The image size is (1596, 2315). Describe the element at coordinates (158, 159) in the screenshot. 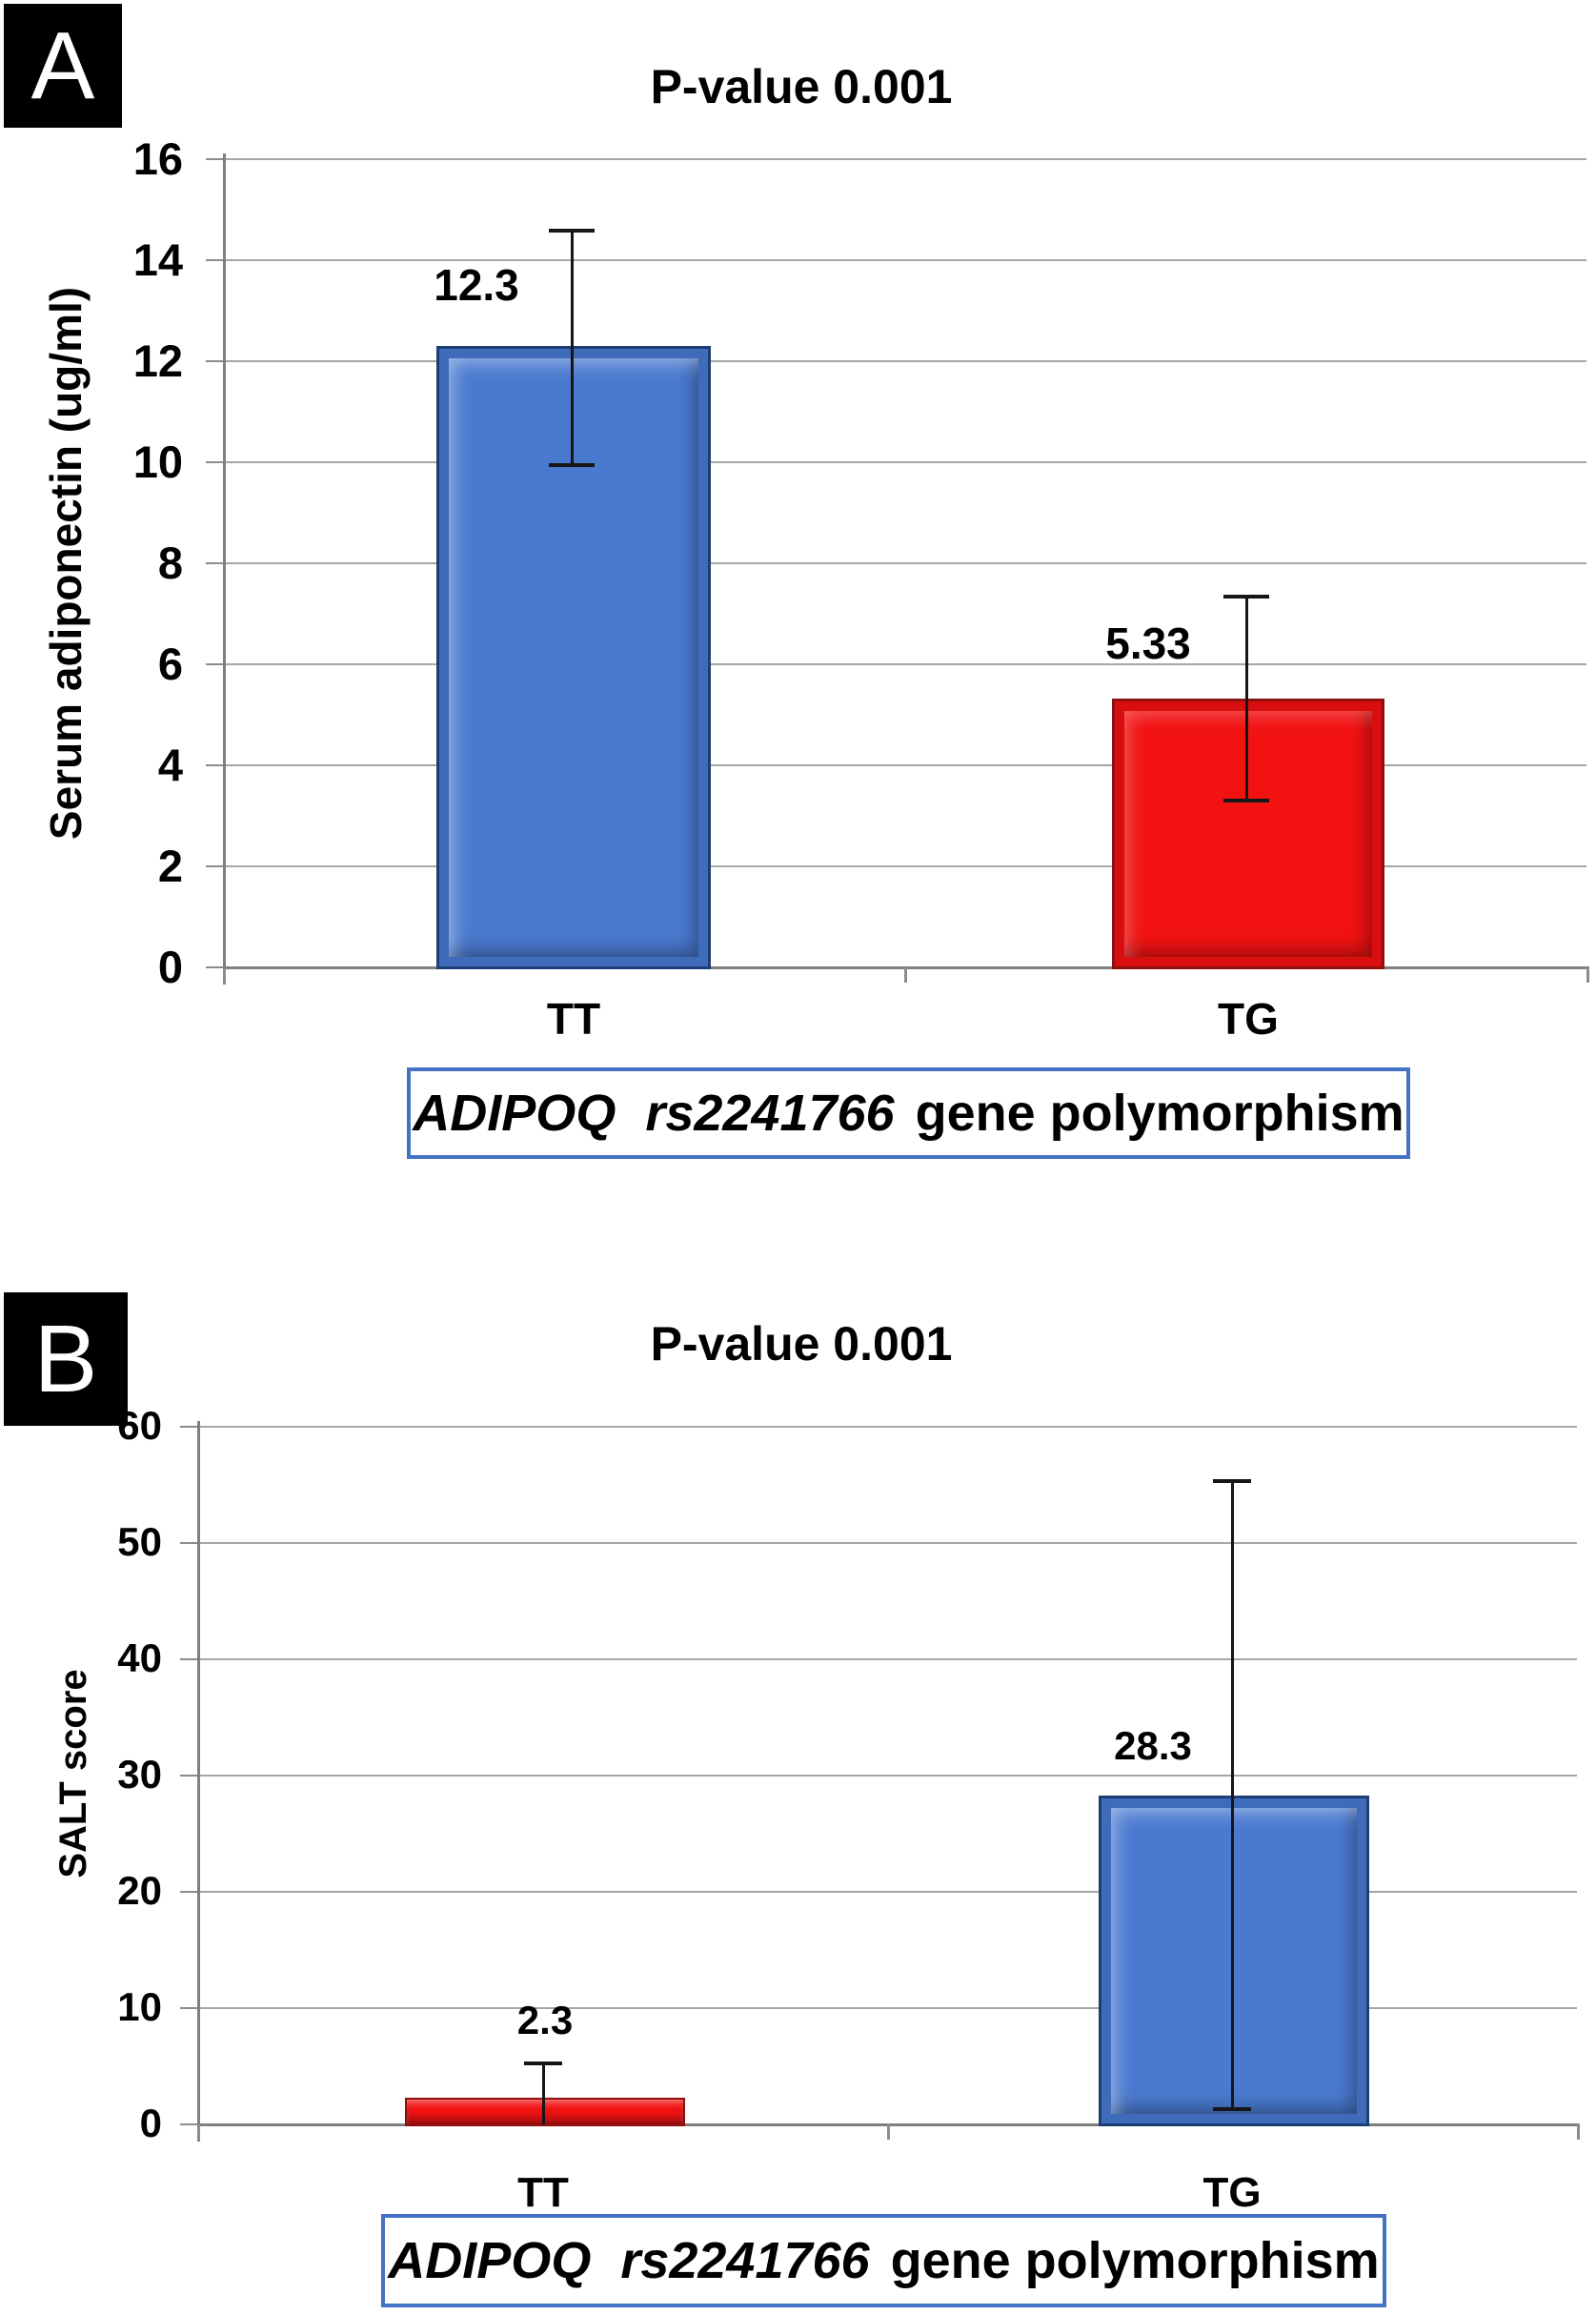

I see `y-axis-tick-label: 16` at that location.